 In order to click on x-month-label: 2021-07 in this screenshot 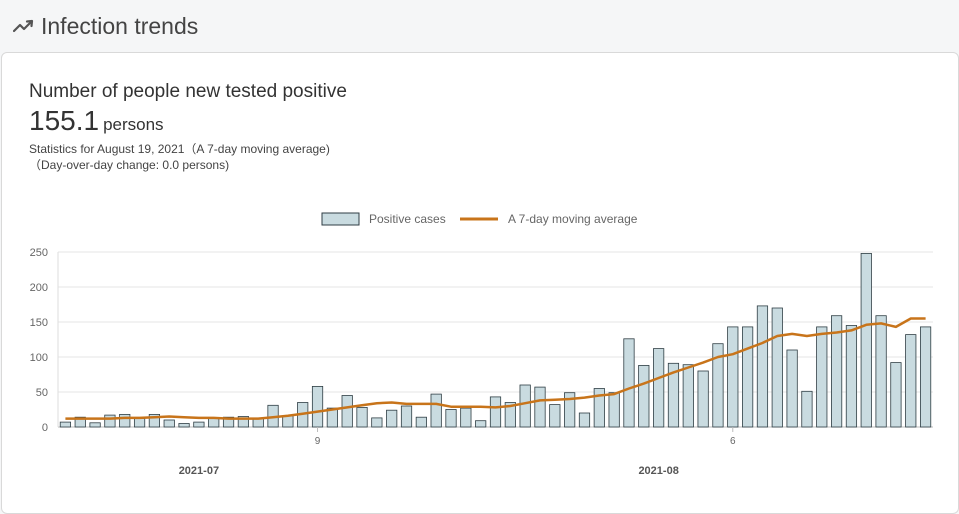, I will do `click(199, 471)`.